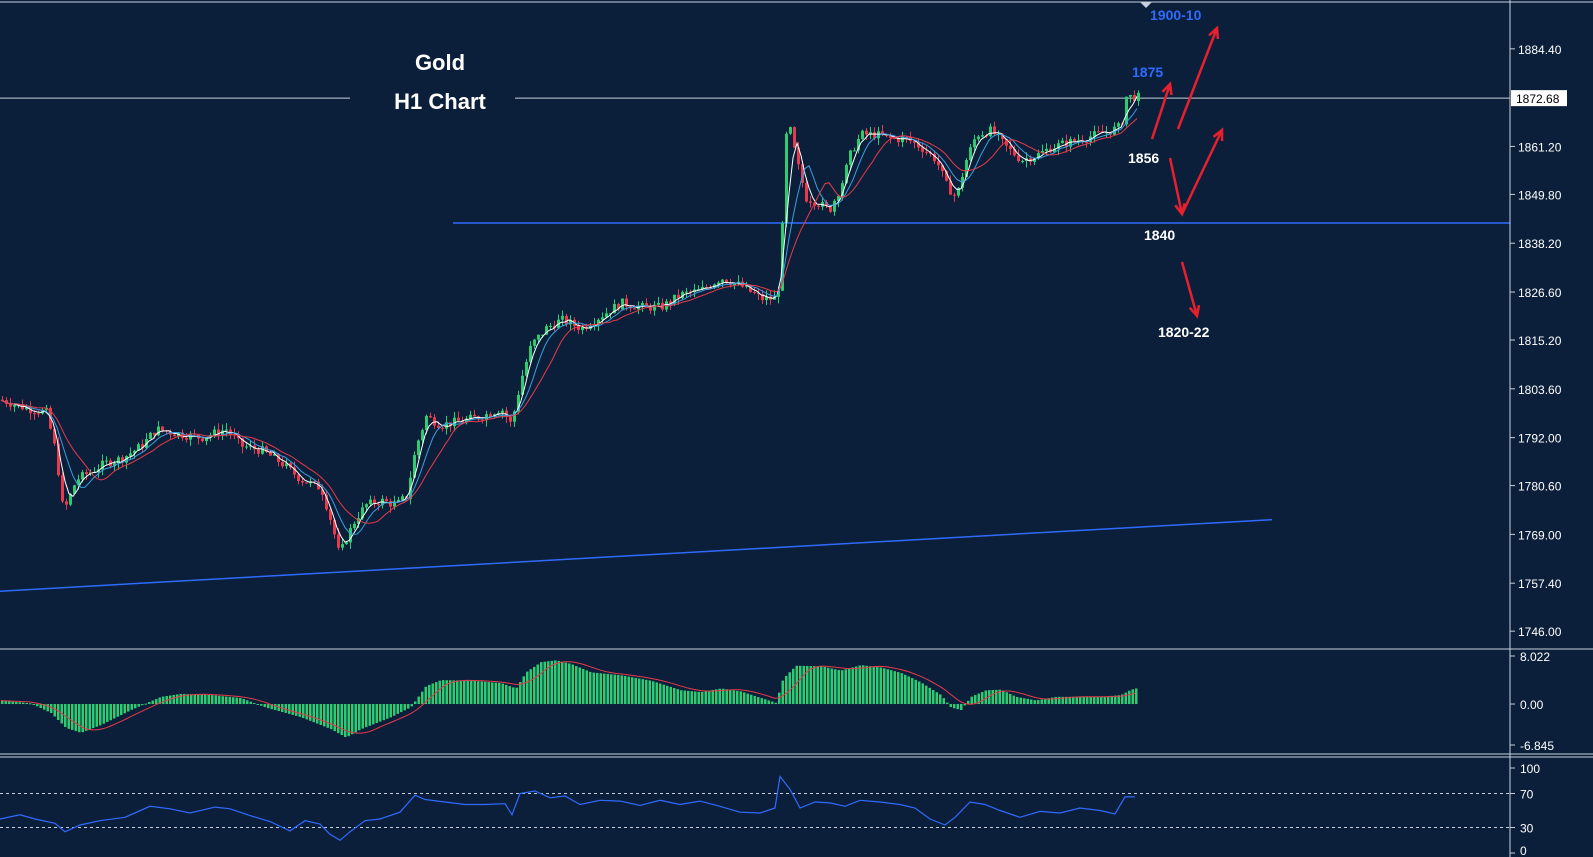 The image size is (1593, 857). Describe the element at coordinates (1539, 98) in the screenshot. I see `current-price-tag` at that location.